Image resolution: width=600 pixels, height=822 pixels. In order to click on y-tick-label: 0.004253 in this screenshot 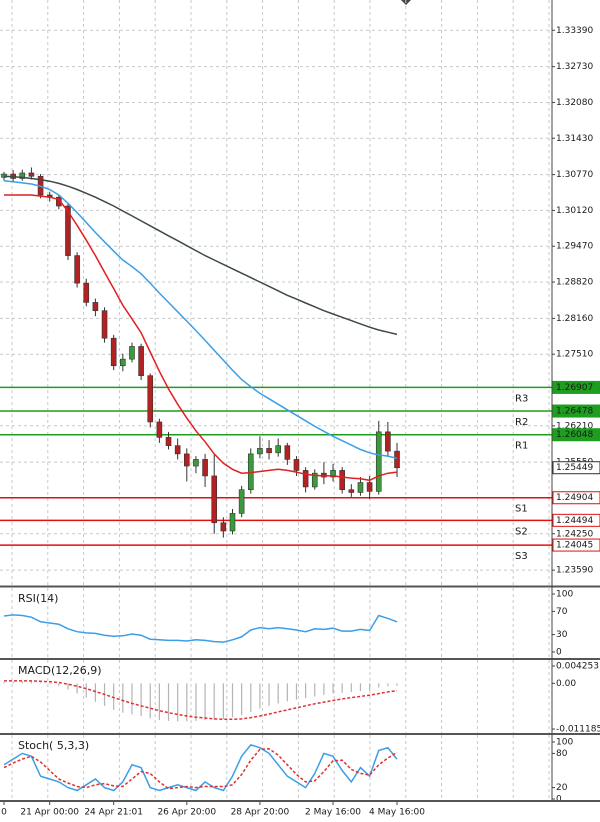, I will do `click(577, 667)`.